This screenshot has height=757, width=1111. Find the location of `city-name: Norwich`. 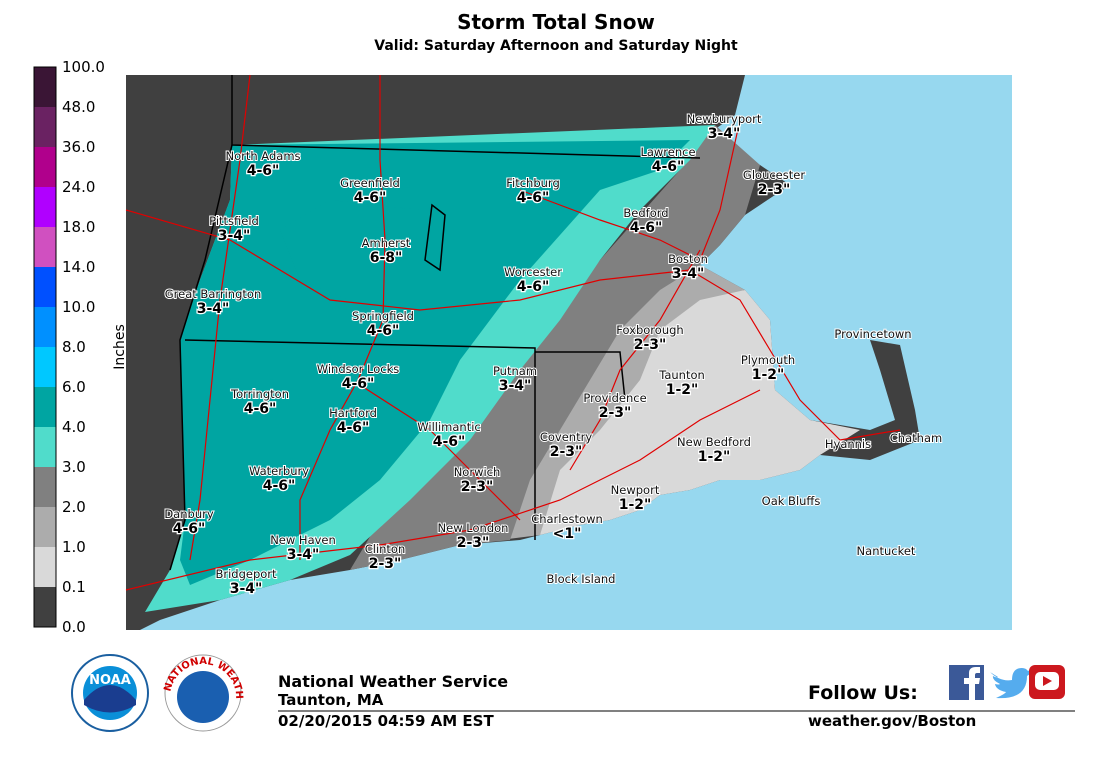

city-name: Norwich is located at coordinates (477, 472).